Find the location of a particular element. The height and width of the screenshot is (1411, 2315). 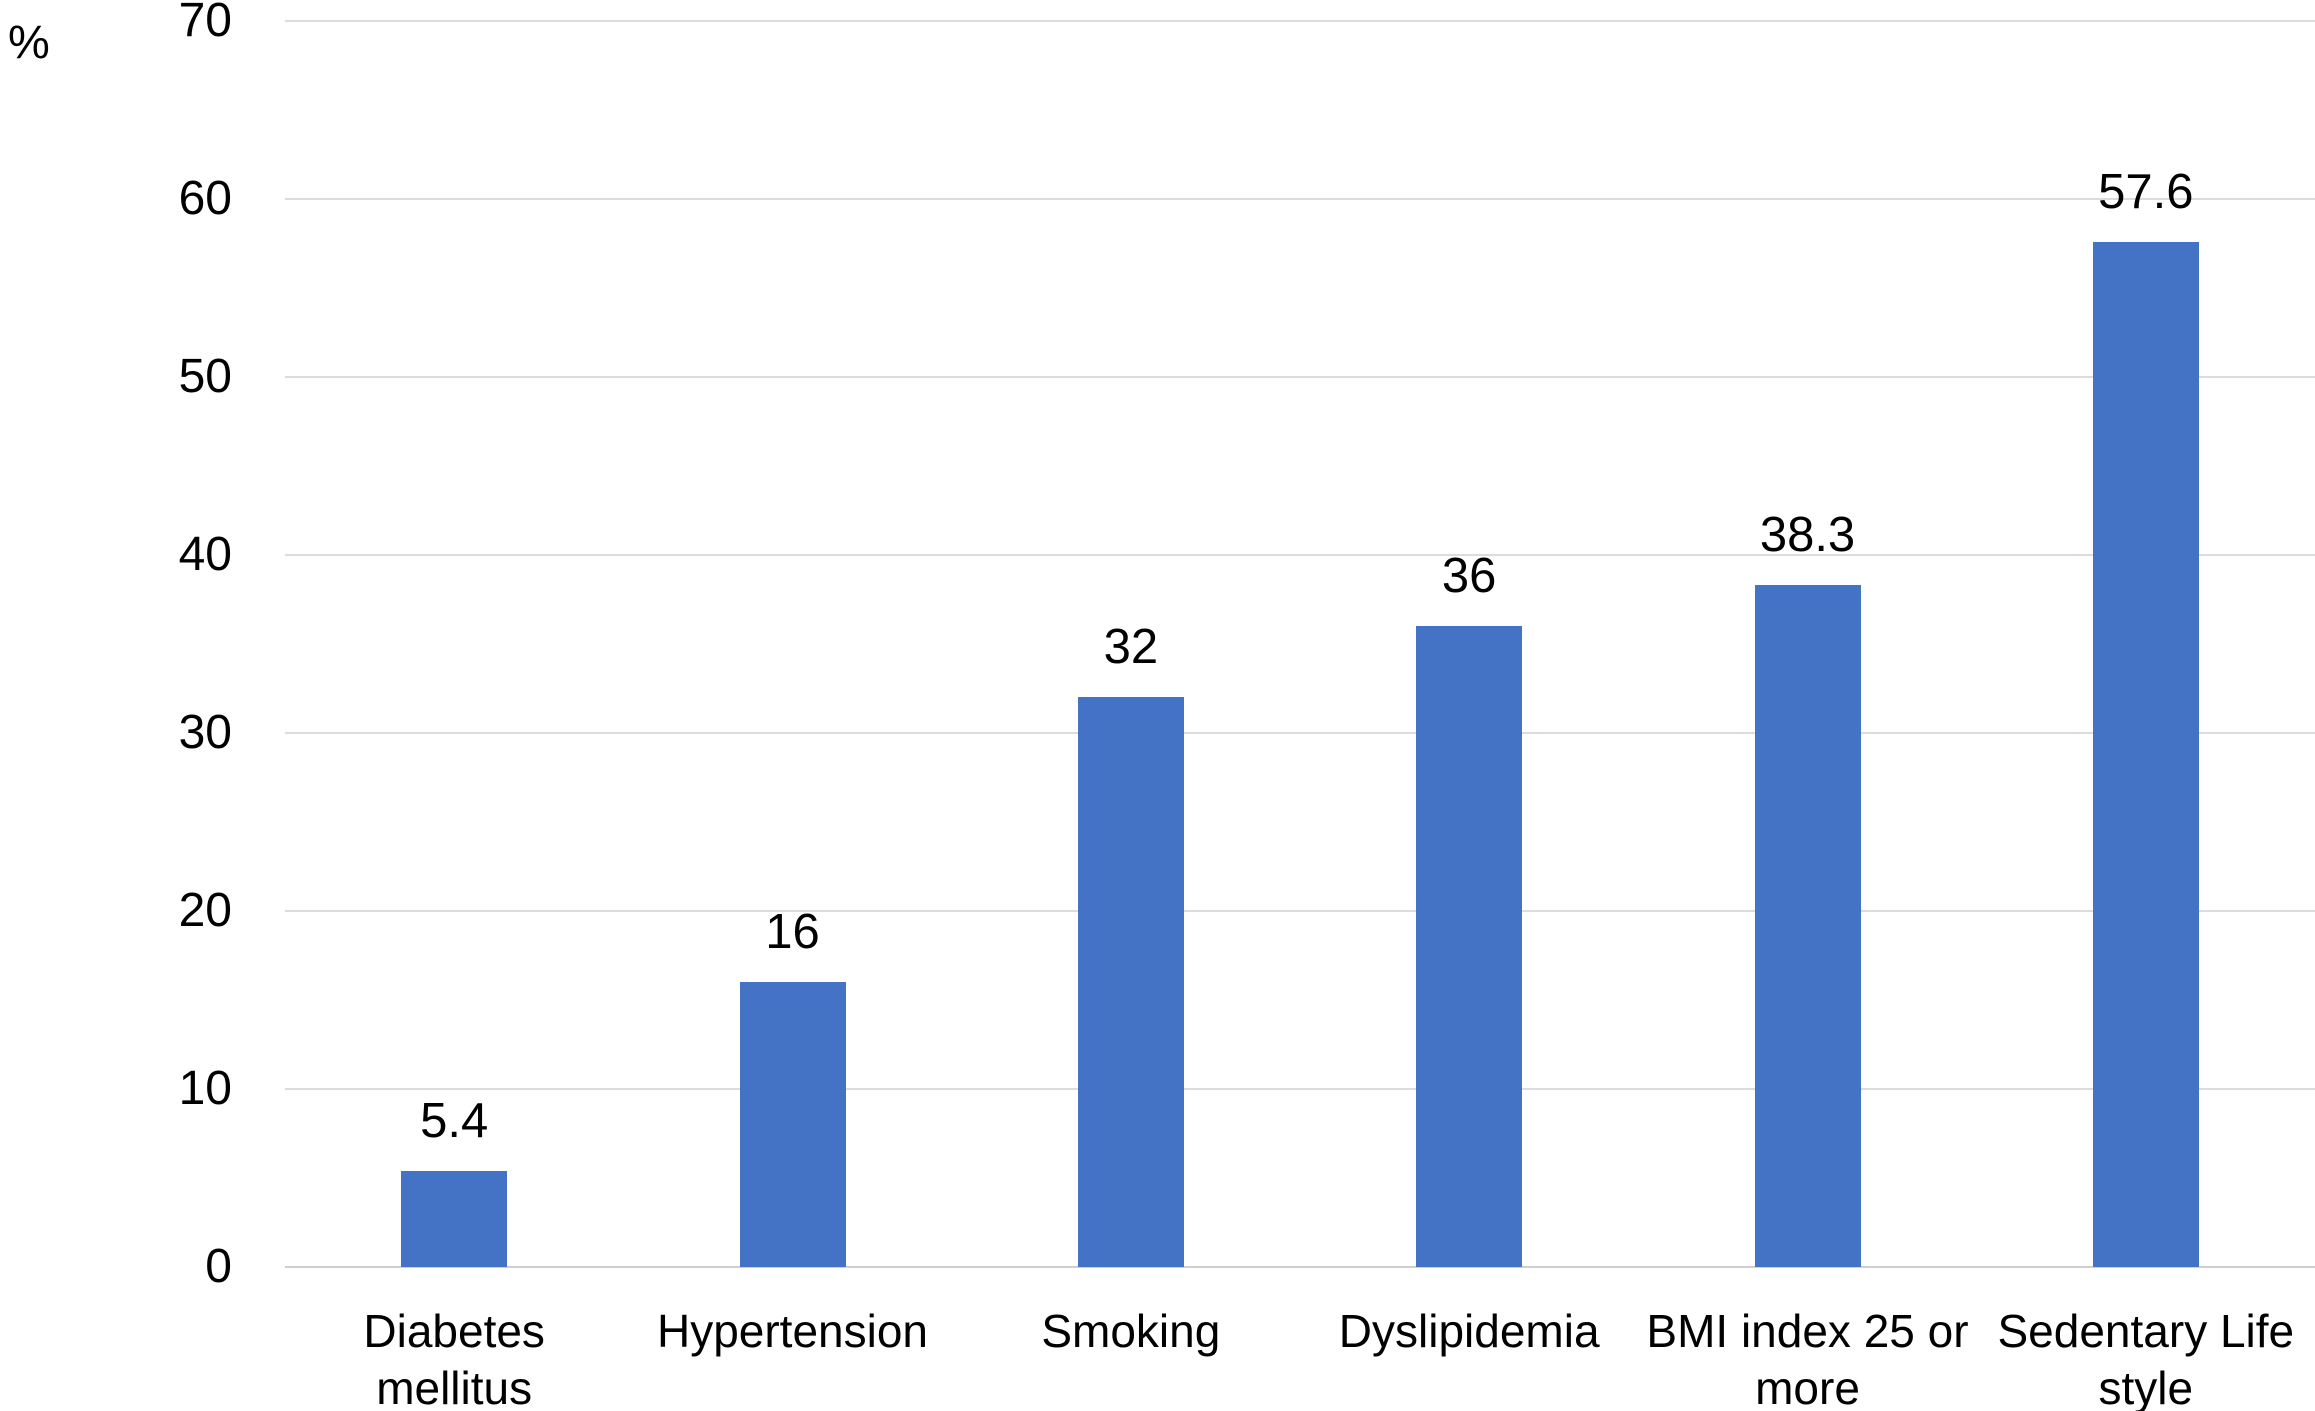

category-label: Diabetes mellitus is located at coordinates (454, 1358).